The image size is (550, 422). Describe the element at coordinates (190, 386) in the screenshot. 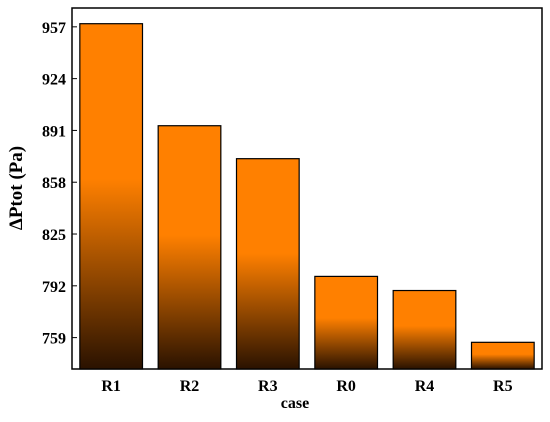

I see `x-tick-label: R2` at that location.